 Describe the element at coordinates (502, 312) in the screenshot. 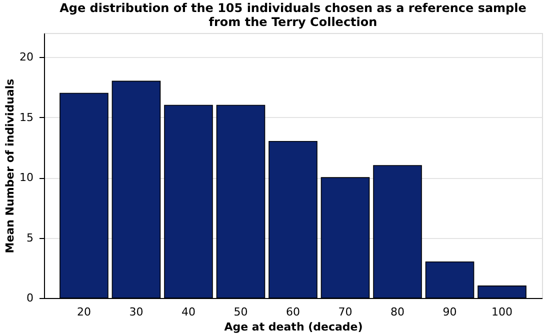

I see `x-tick-label: 100` at that location.